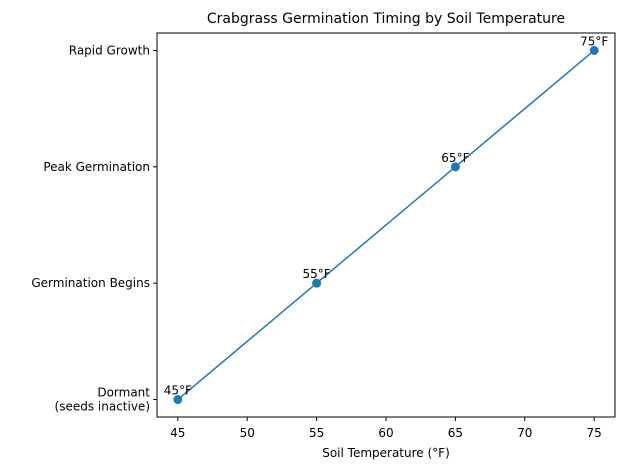  Describe the element at coordinates (96, 167) in the screenshot. I see `y-tick-label: Peak Germination` at that location.